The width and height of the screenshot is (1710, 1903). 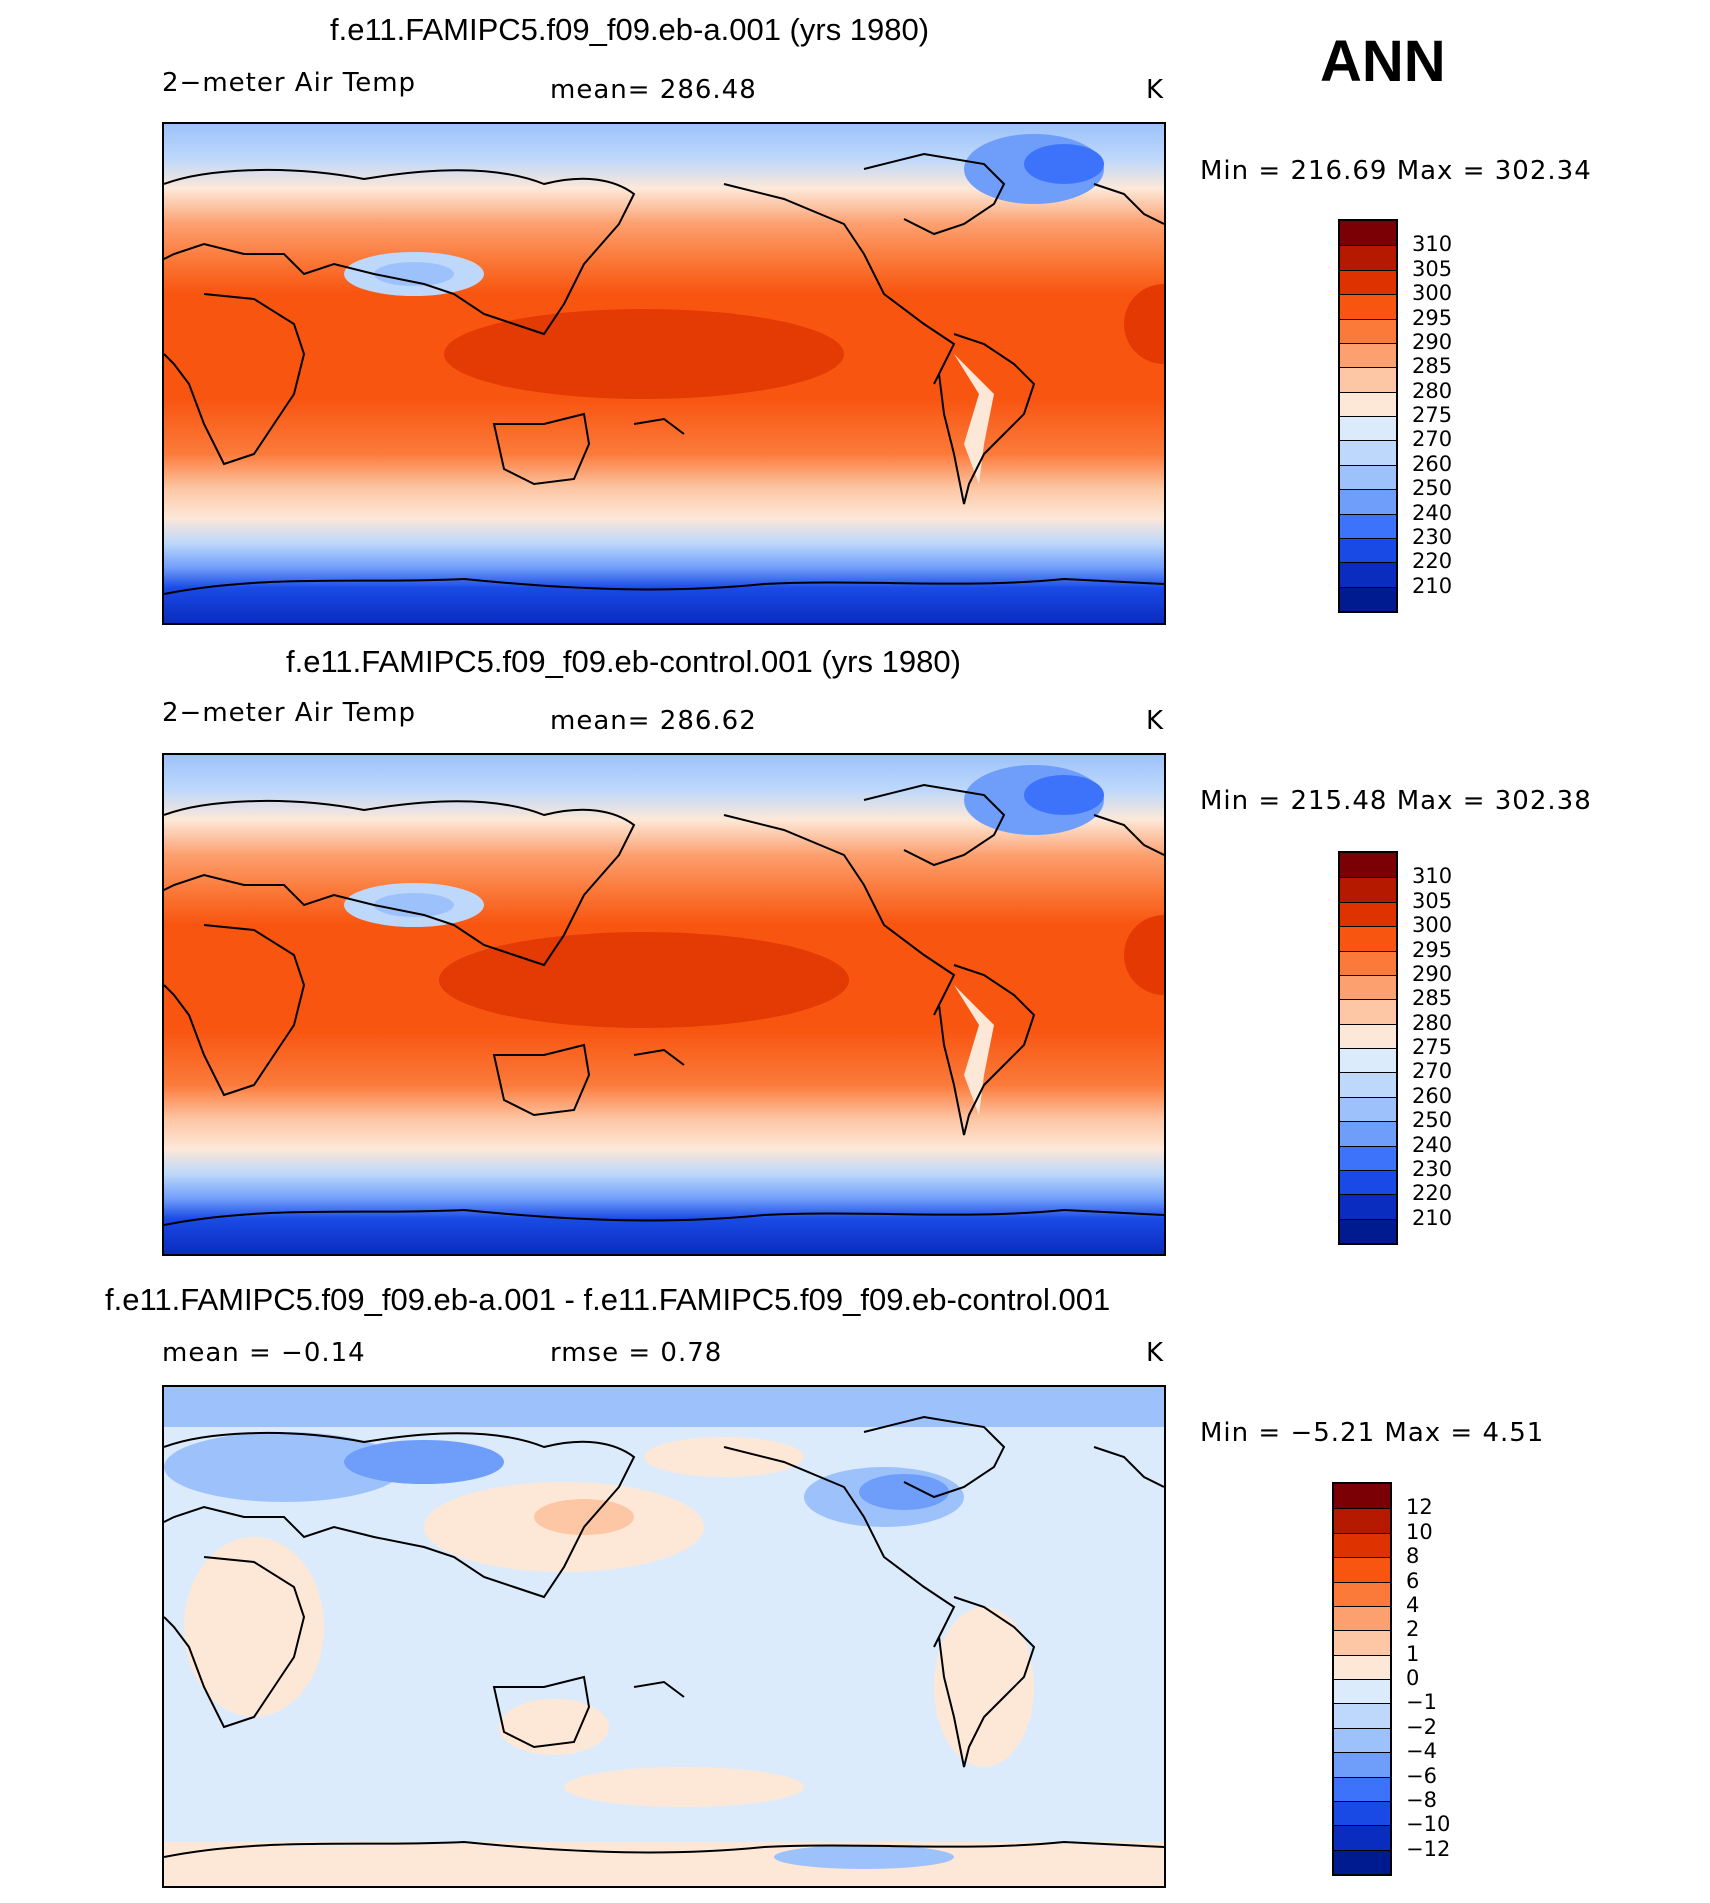 I want to click on panel1-units-label: K, so click(x=1155, y=90).